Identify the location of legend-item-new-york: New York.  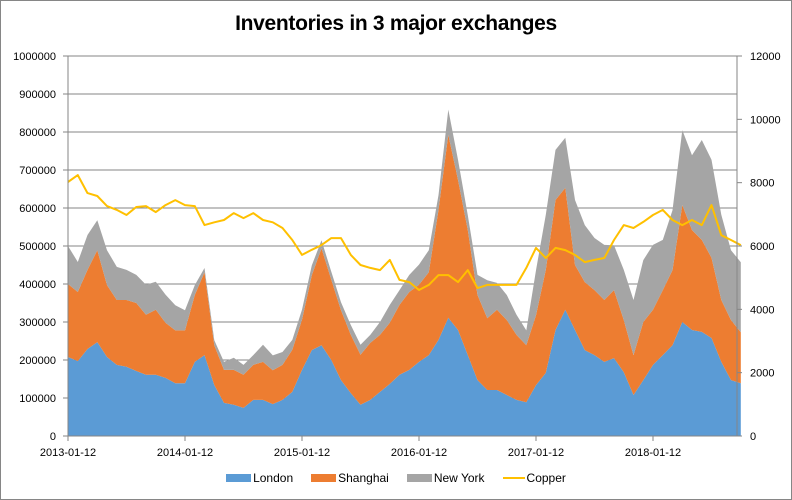
(445, 478).